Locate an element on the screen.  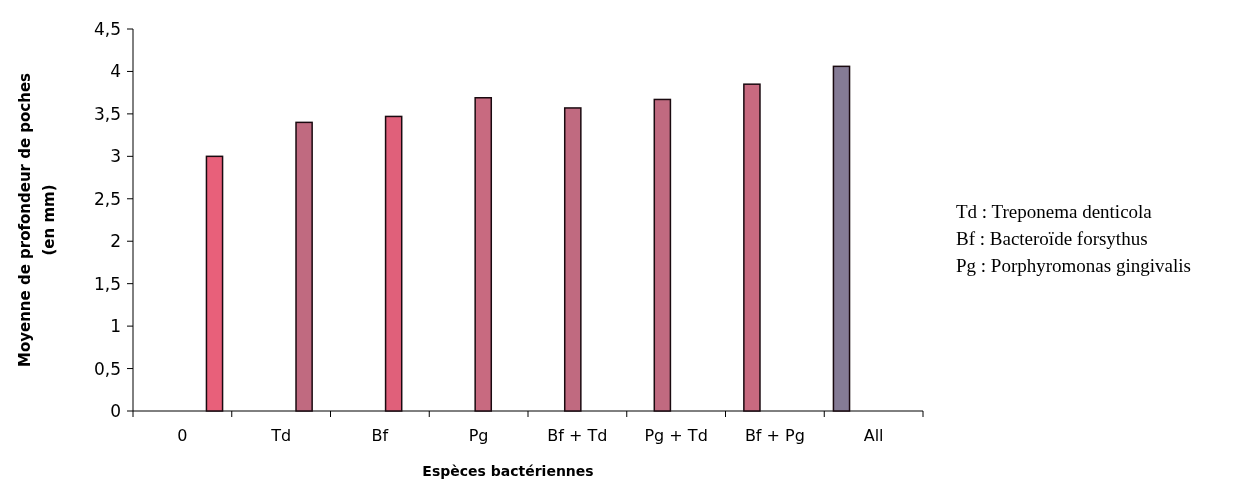
y-tick-label: 4 is located at coordinates (115, 71).